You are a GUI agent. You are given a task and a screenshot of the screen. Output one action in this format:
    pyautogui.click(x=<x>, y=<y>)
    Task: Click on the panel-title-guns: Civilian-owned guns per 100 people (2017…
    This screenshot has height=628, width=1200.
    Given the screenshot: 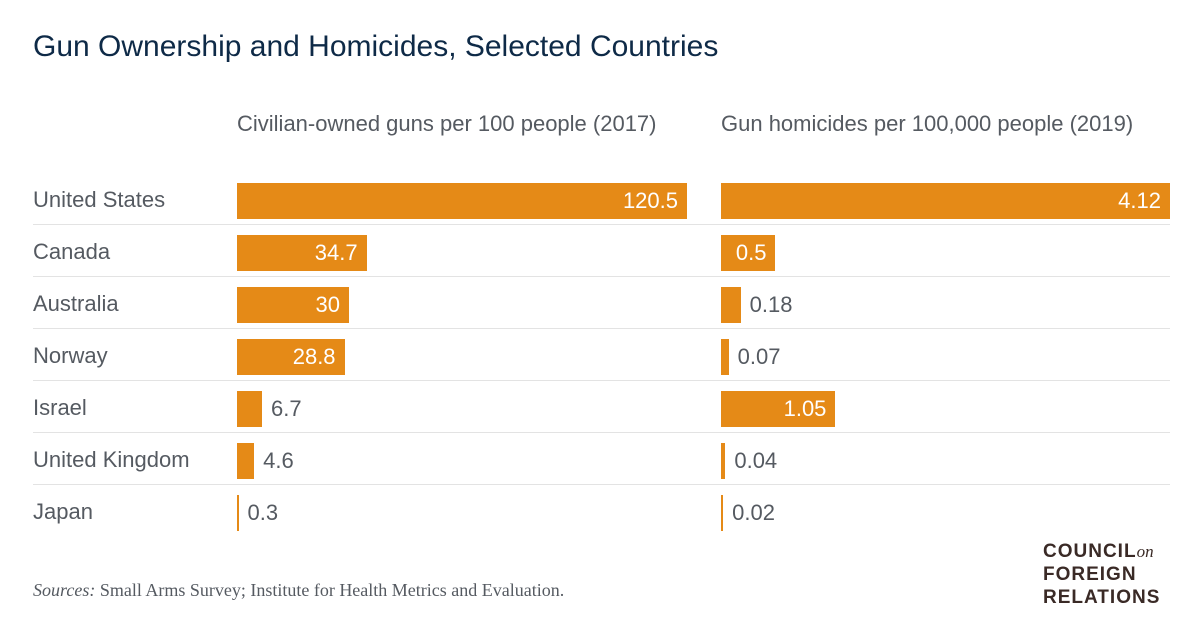 What is the action you would take?
    pyautogui.click(x=447, y=123)
    